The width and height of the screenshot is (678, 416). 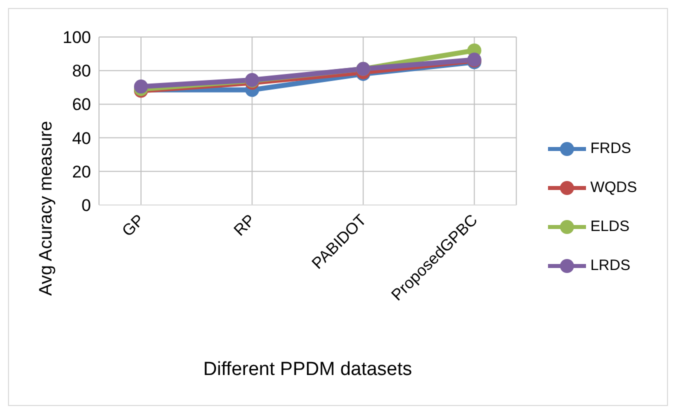 What do you see at coordinates (307, 369) in the screenshot?
I see `x-axis-title: Different PPDM datasets` at bounding box center [307, 369].